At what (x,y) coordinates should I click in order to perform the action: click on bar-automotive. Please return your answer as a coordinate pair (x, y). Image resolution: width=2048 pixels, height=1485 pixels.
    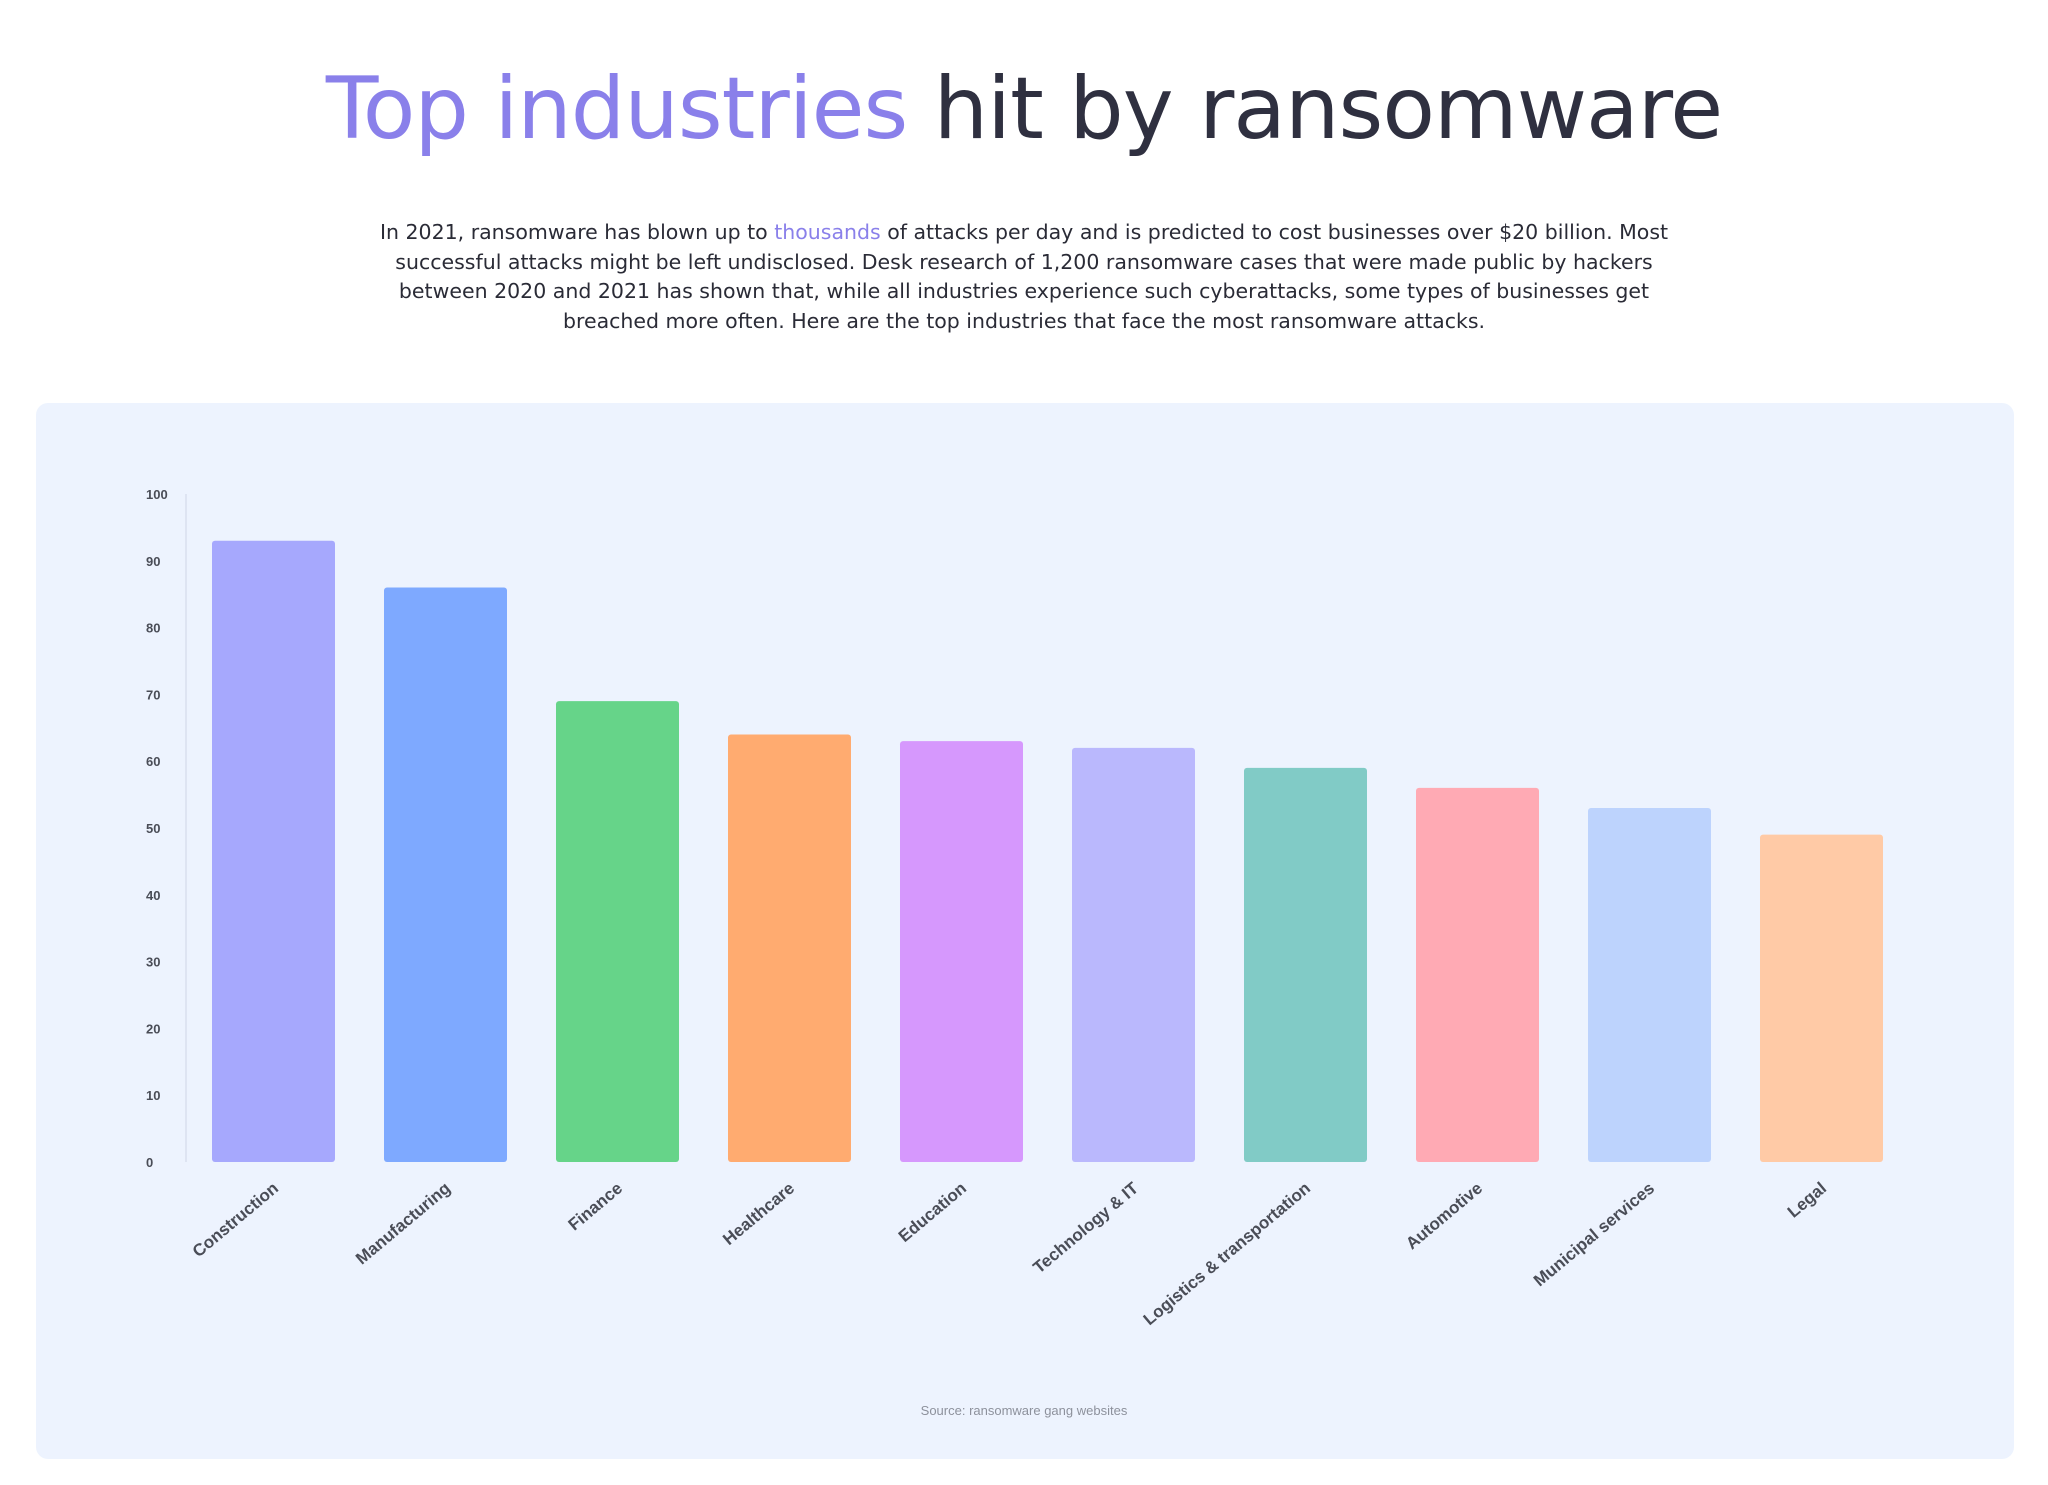
    Looking at the image, I should click on (1477, 974).